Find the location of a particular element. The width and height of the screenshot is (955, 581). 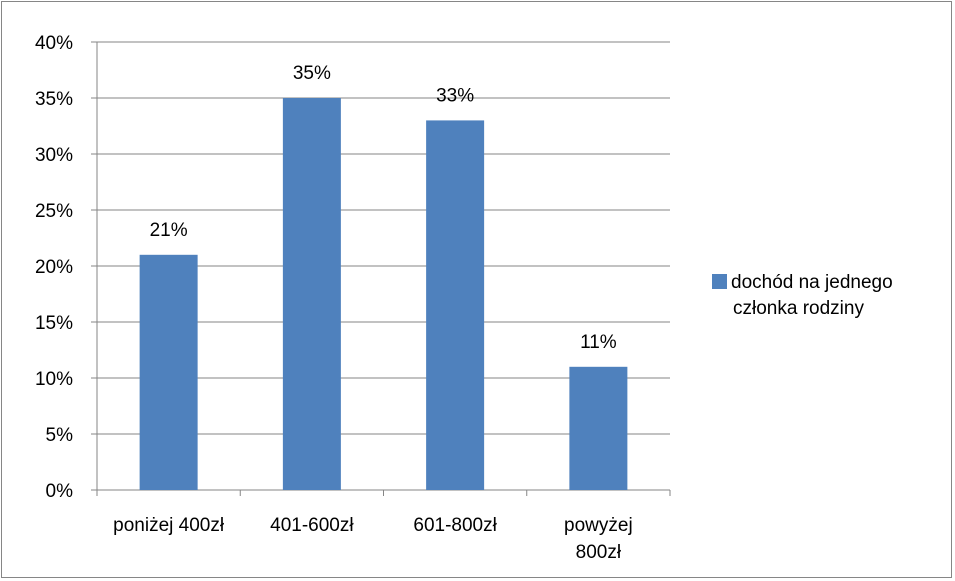

y-tick-label: 25% is located at coordinates (54, 211).